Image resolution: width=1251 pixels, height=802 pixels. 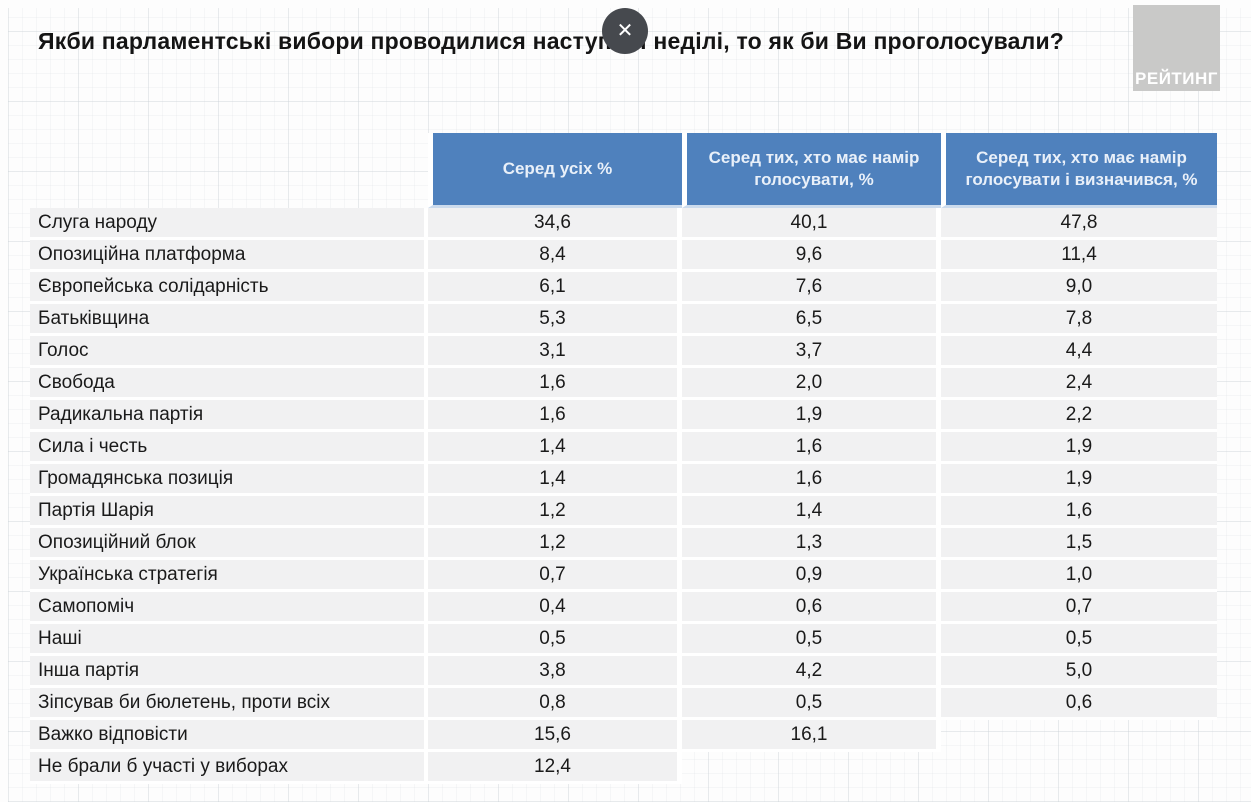 What do you see at coordinates (811, 288) in the screenshot?
I see `value-cell: 7,6` at bounding box center [811, 288].